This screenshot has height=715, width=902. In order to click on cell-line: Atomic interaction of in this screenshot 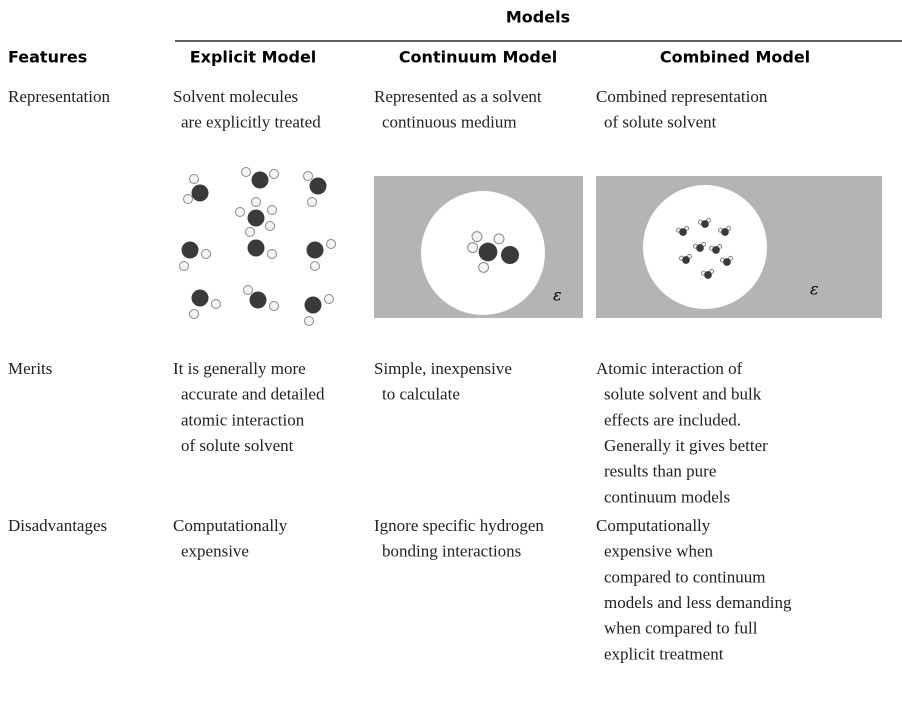, I will do `click(669, 368)`.